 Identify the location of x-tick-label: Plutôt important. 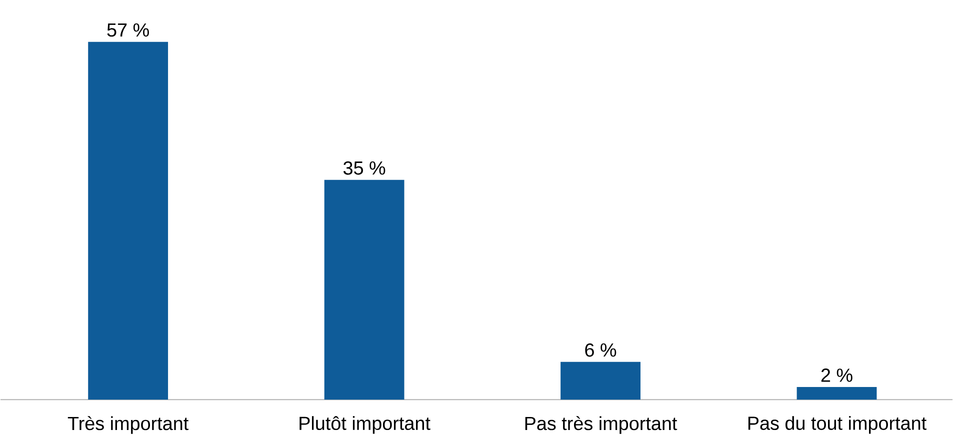
(365, 425).